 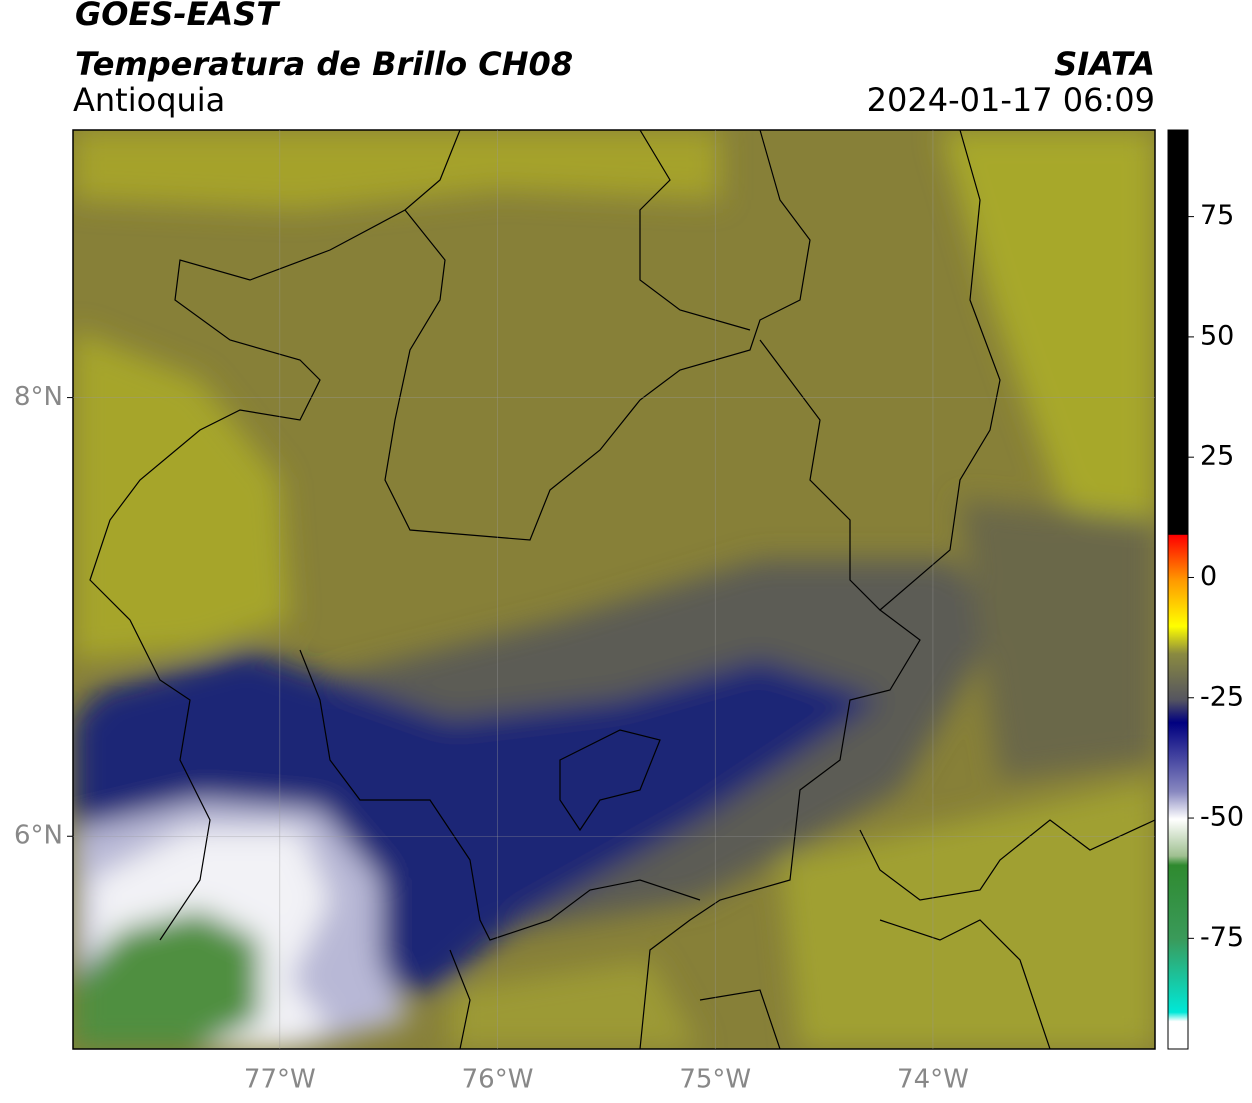 I want to click on title: GOES-EAST, so click(x=177, y=16).